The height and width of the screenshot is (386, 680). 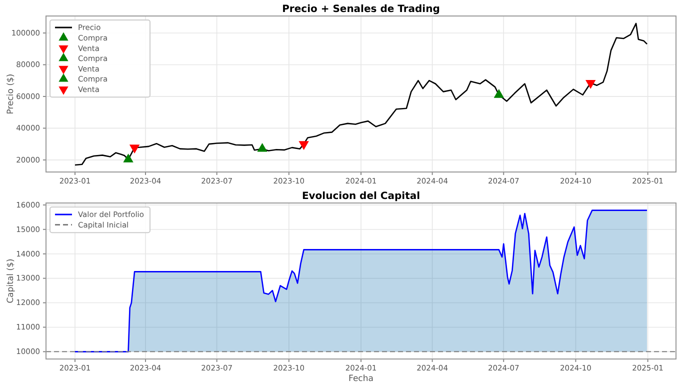 I want to click on y-axis-title: Precio ($), so click(x=11, y=94).